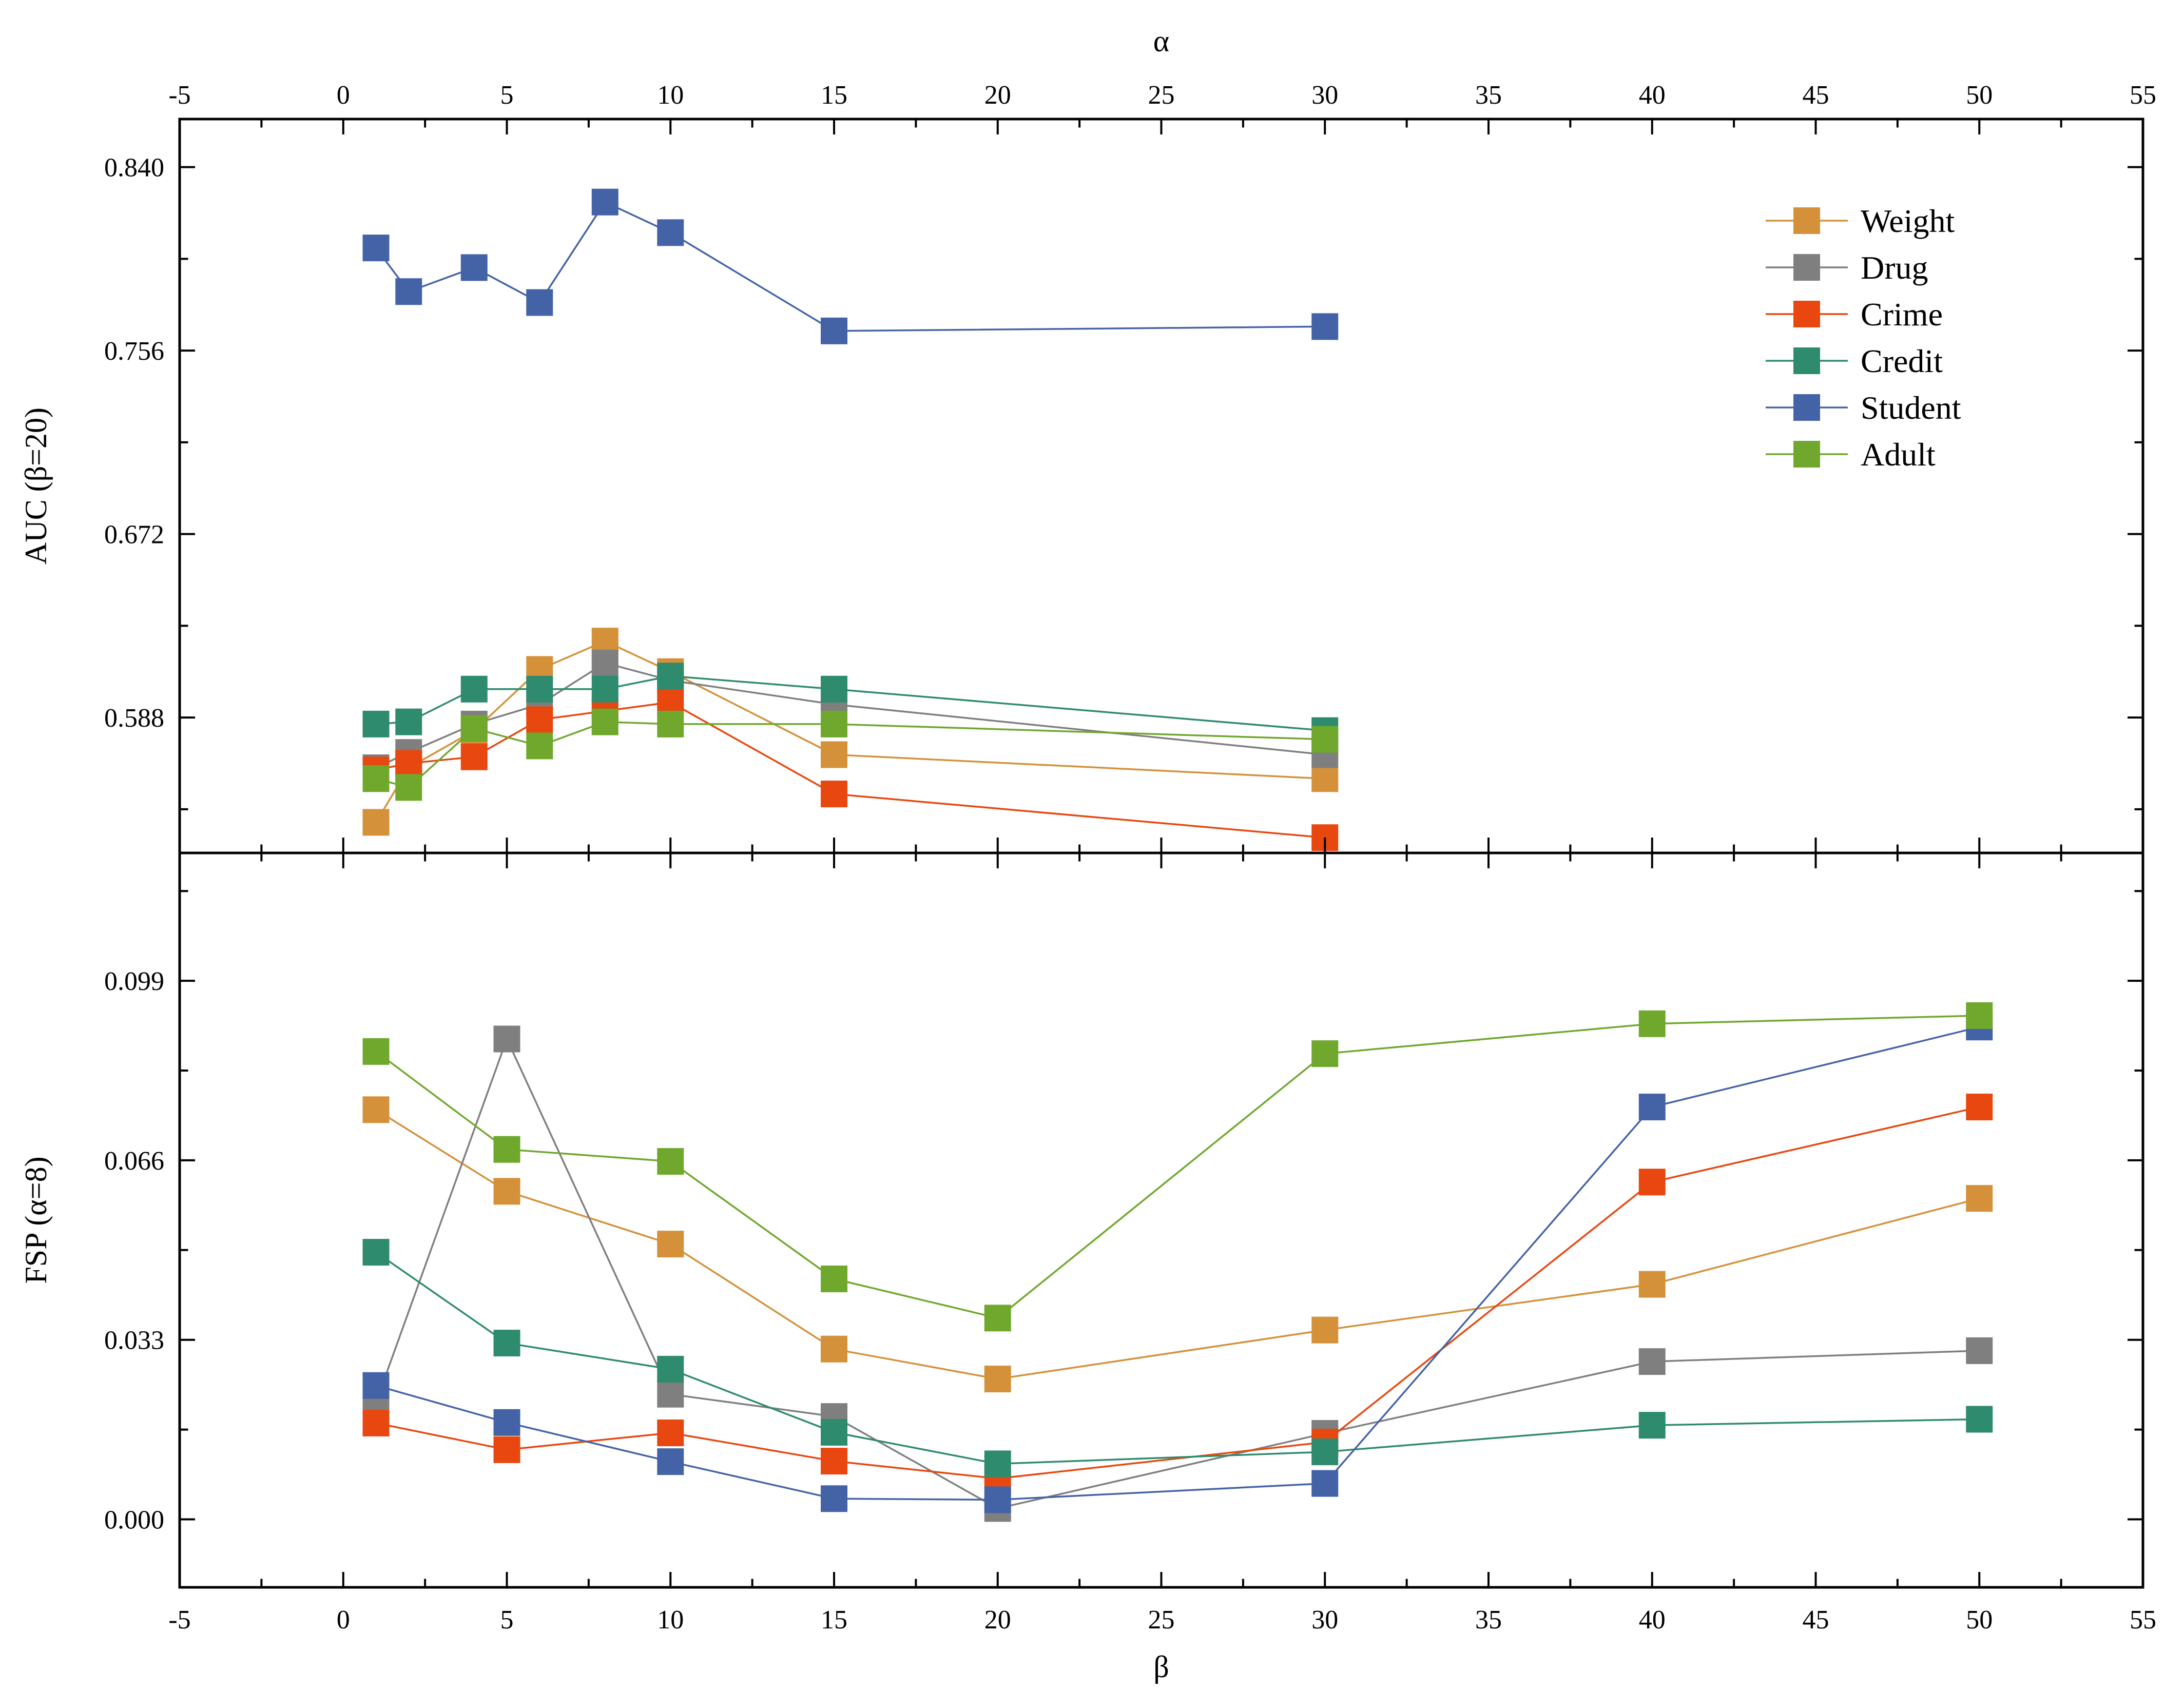  I want to click on legend-marker-student, so click(1806, 407).